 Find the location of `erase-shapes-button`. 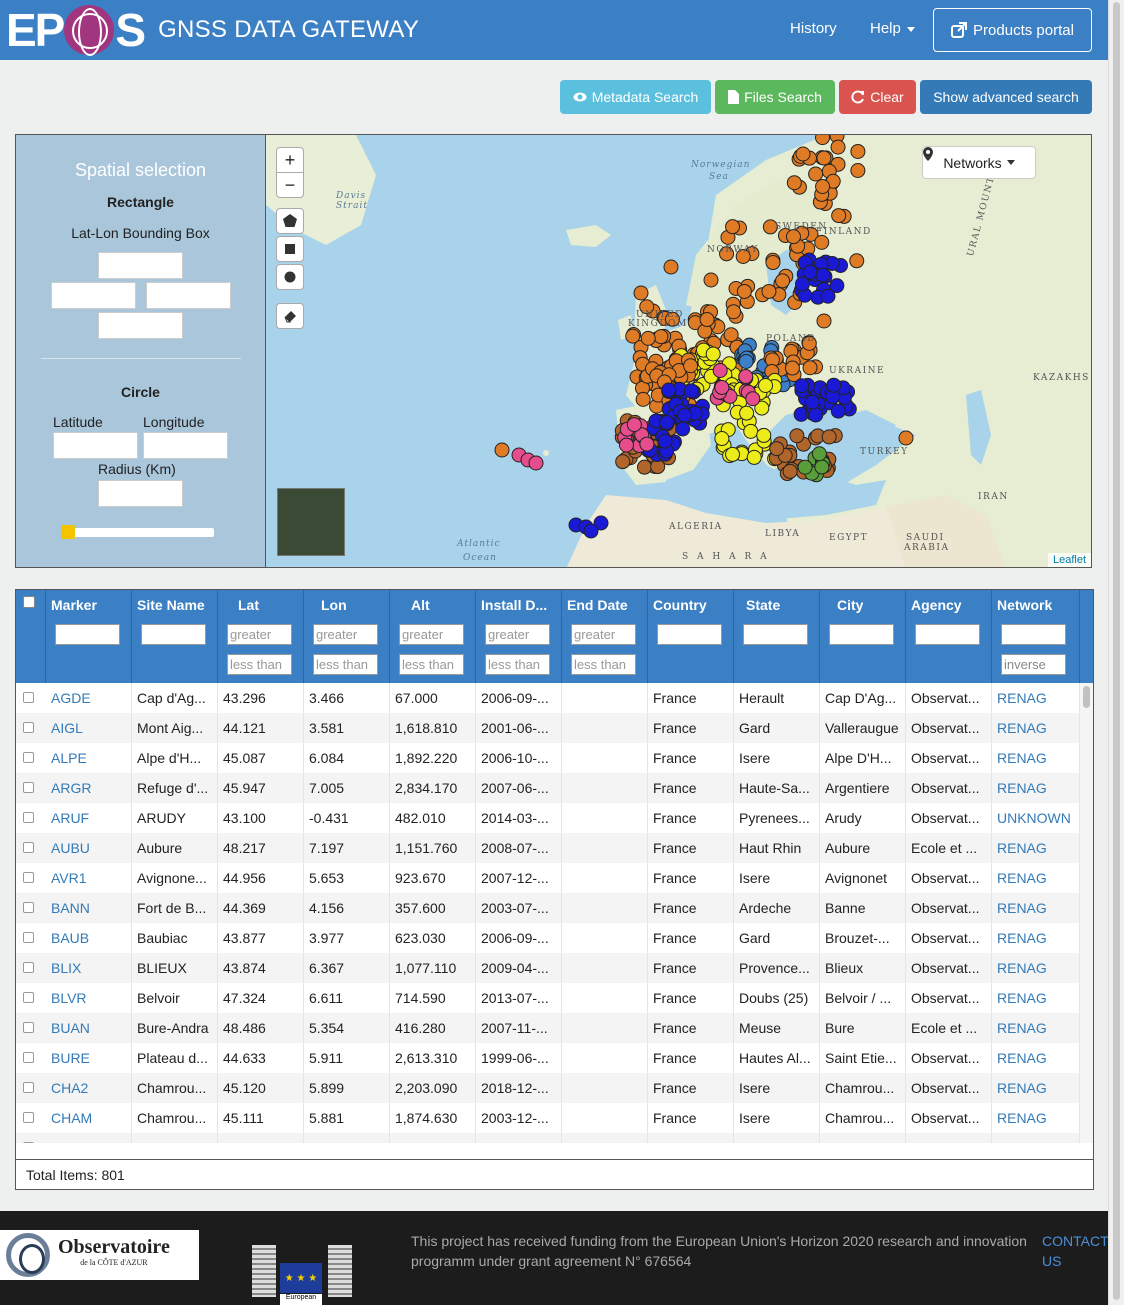

erase-shapes-button is located at coordinates (290, 316).